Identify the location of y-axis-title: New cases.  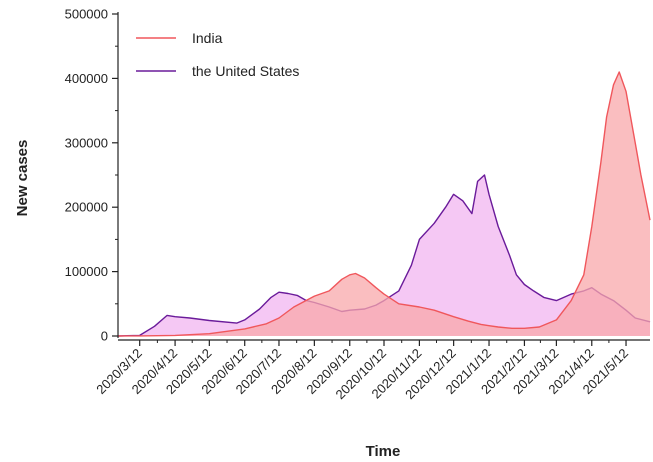
(22, 178).